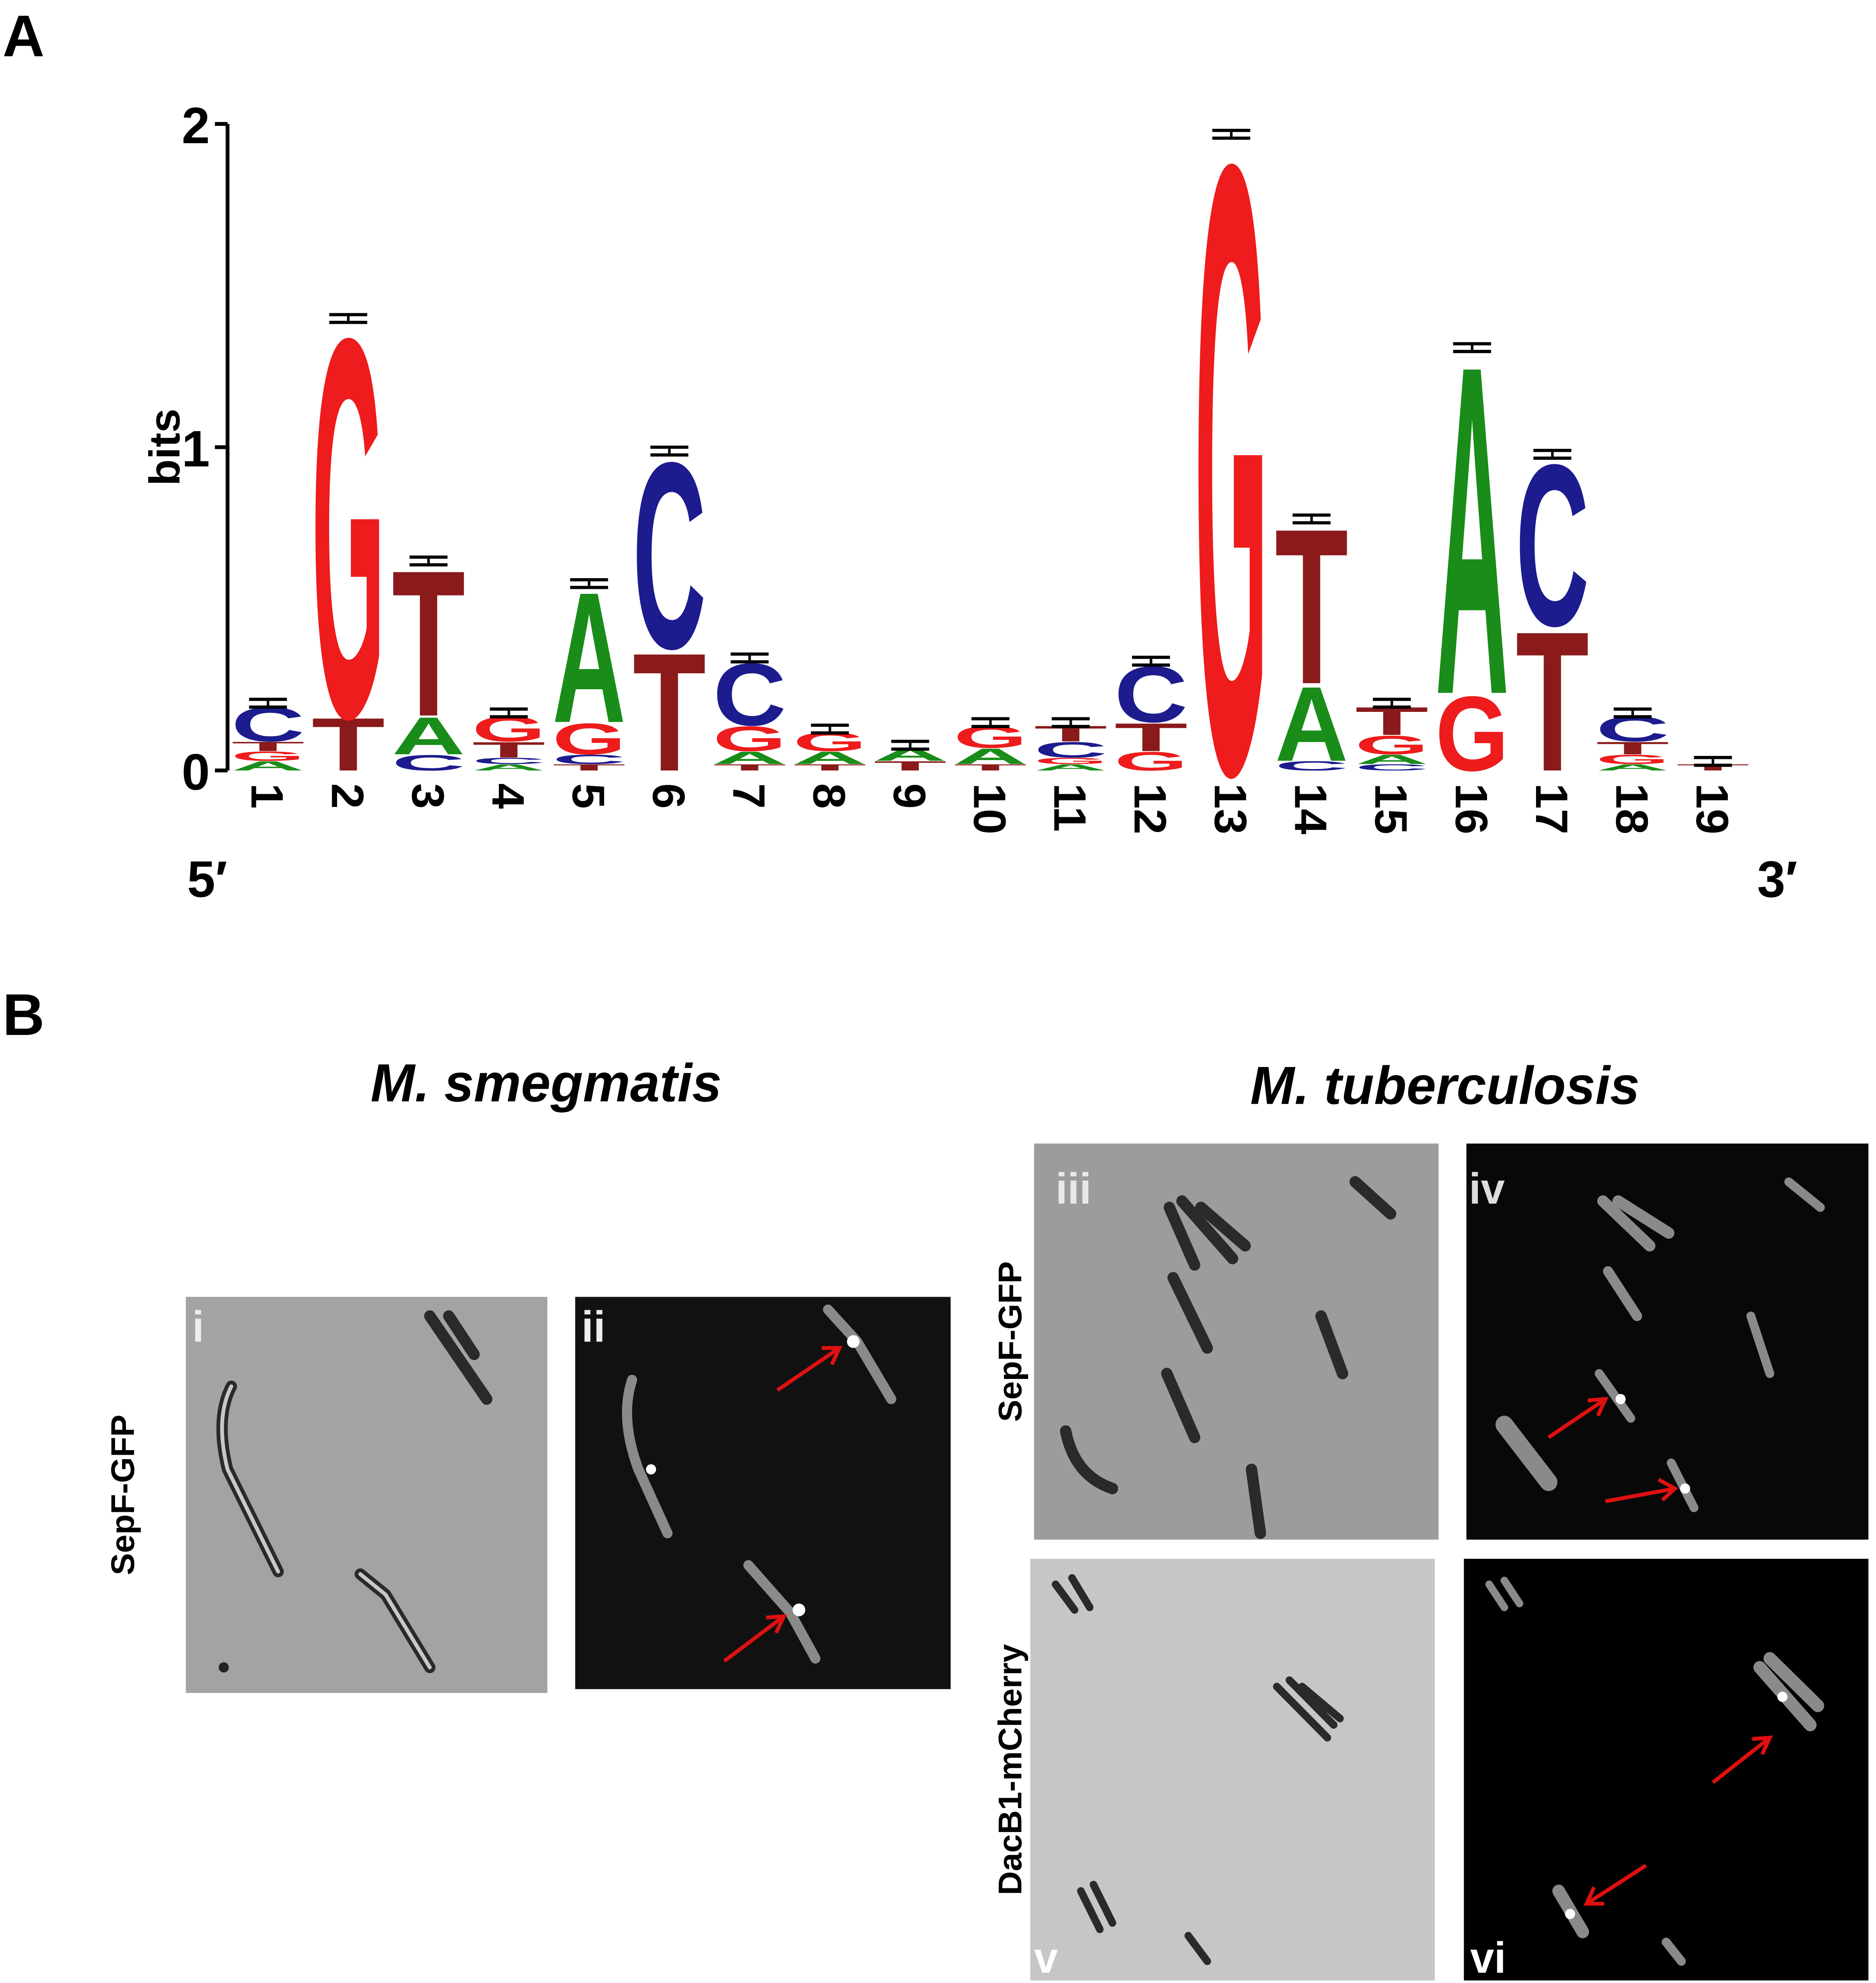 This screenshot has width=1876, height=1983. What do you see at coordinates (1391, 808) in the screenshot?
I see `position-label: 15` at bounding box center [1391, 808].